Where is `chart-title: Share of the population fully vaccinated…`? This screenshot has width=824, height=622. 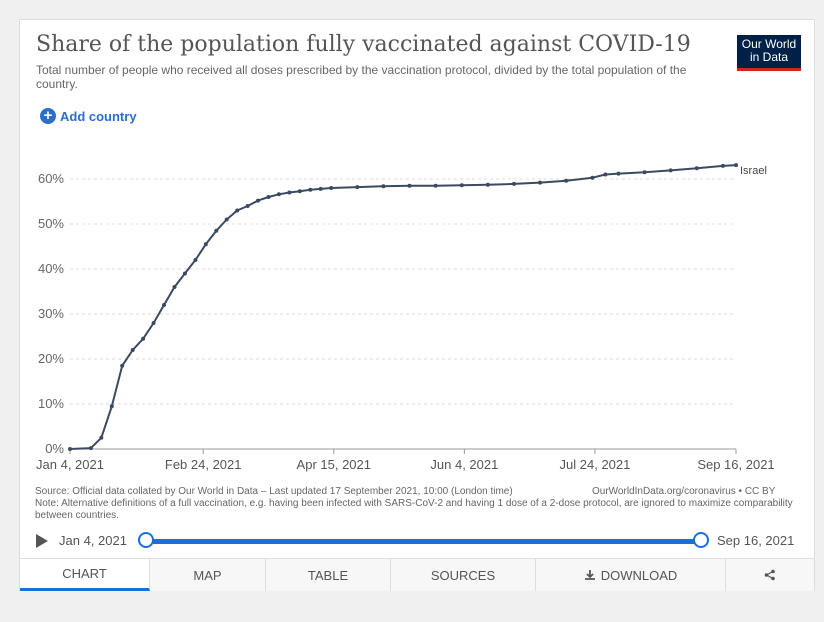
chart-title: Share of the population fully vaccinated… is located at coordinates (363, 44).